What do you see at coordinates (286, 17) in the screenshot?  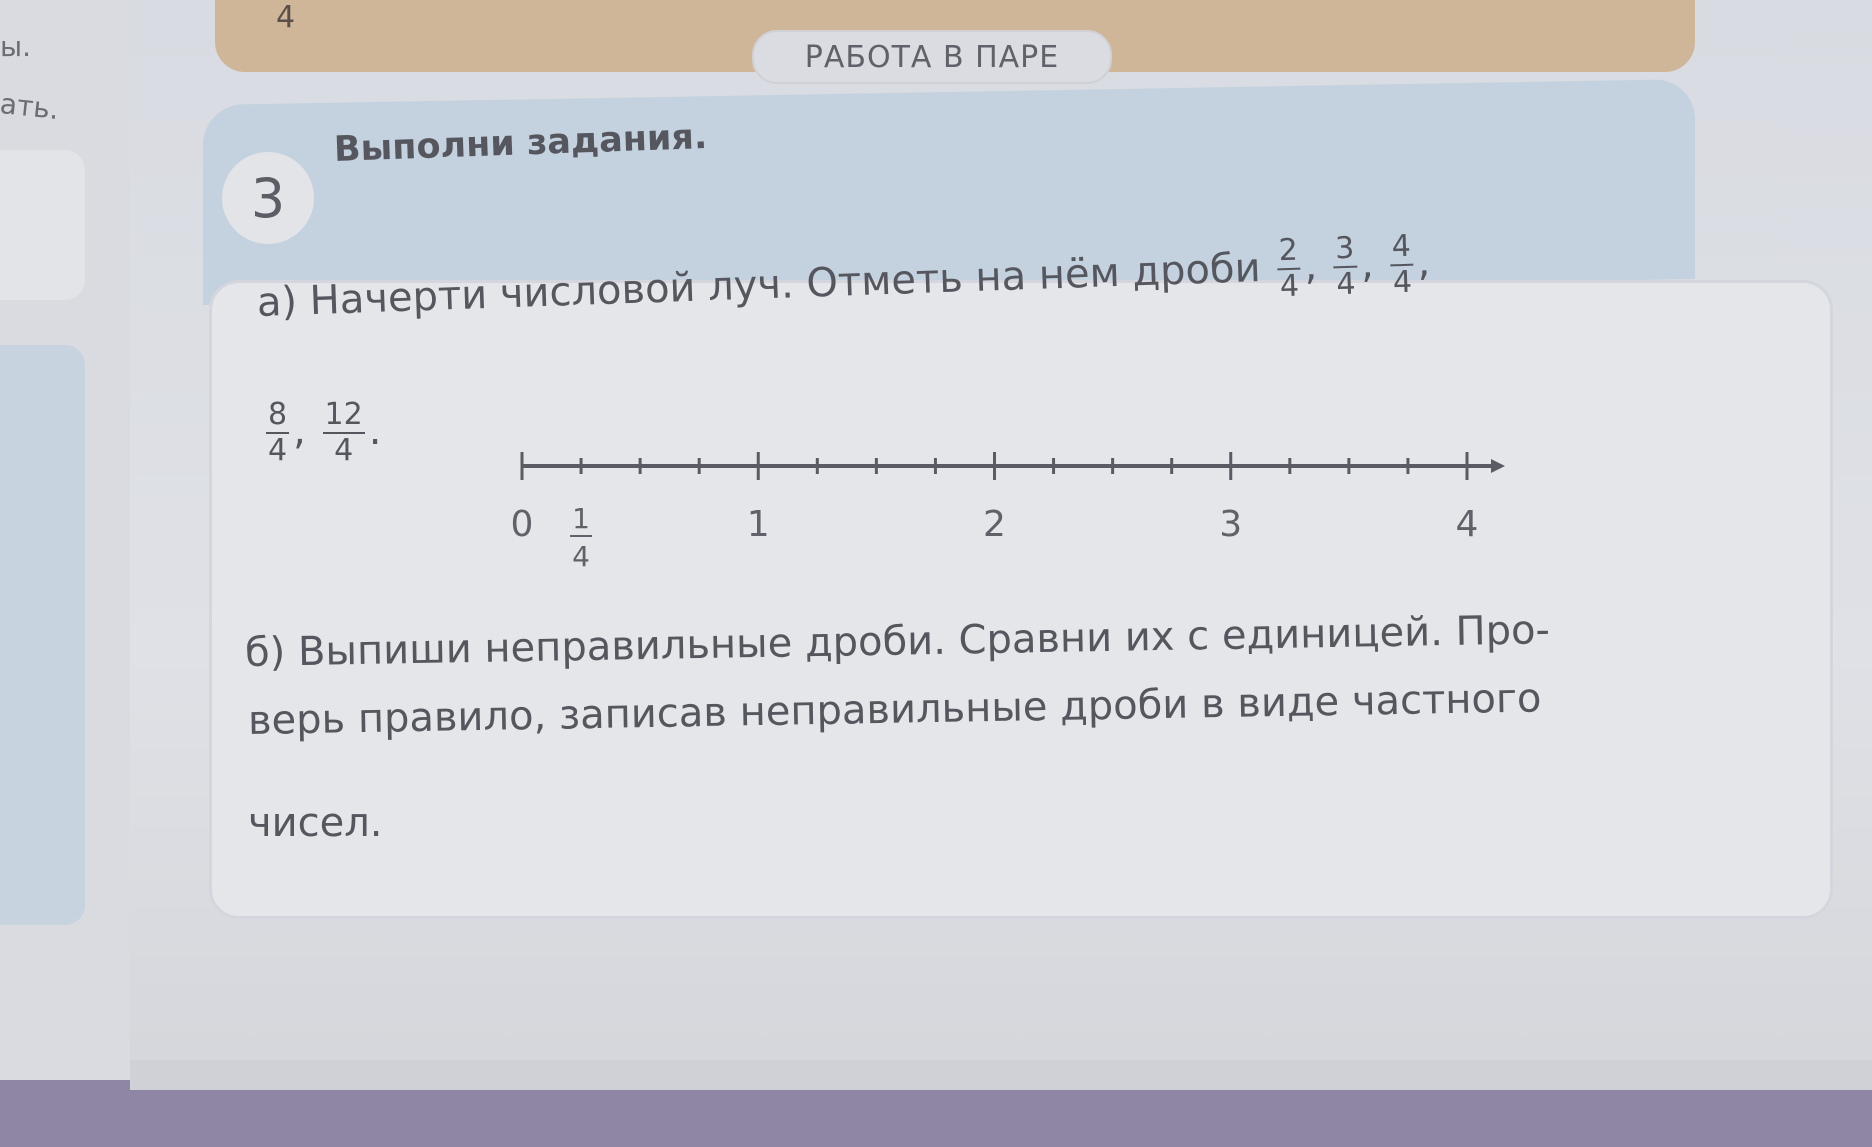 I see `top-box-number: 4` at bounding box center [286, 17].